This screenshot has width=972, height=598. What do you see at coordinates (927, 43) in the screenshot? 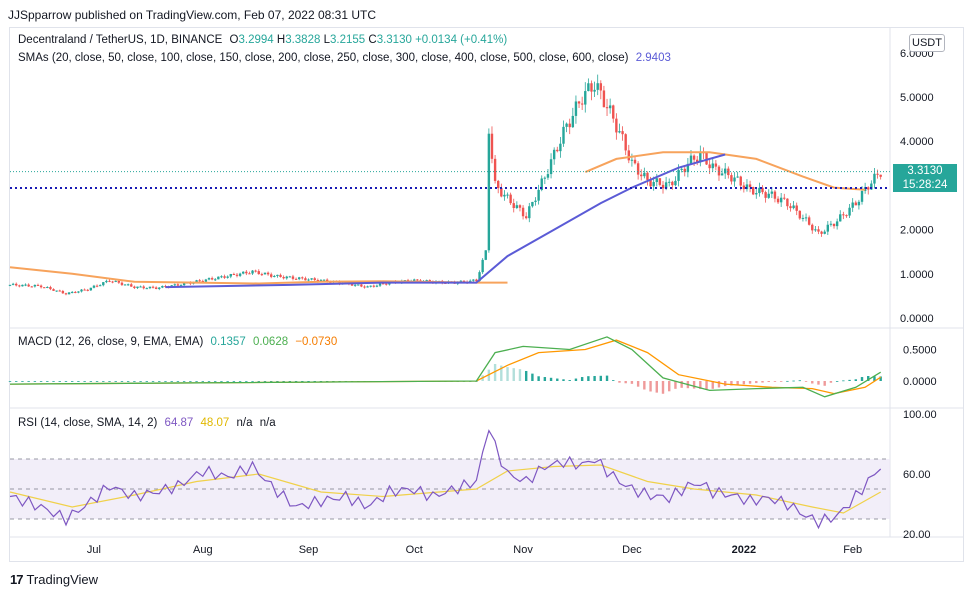
I see `currency-button: USDT` at bounding box center [927, 43].